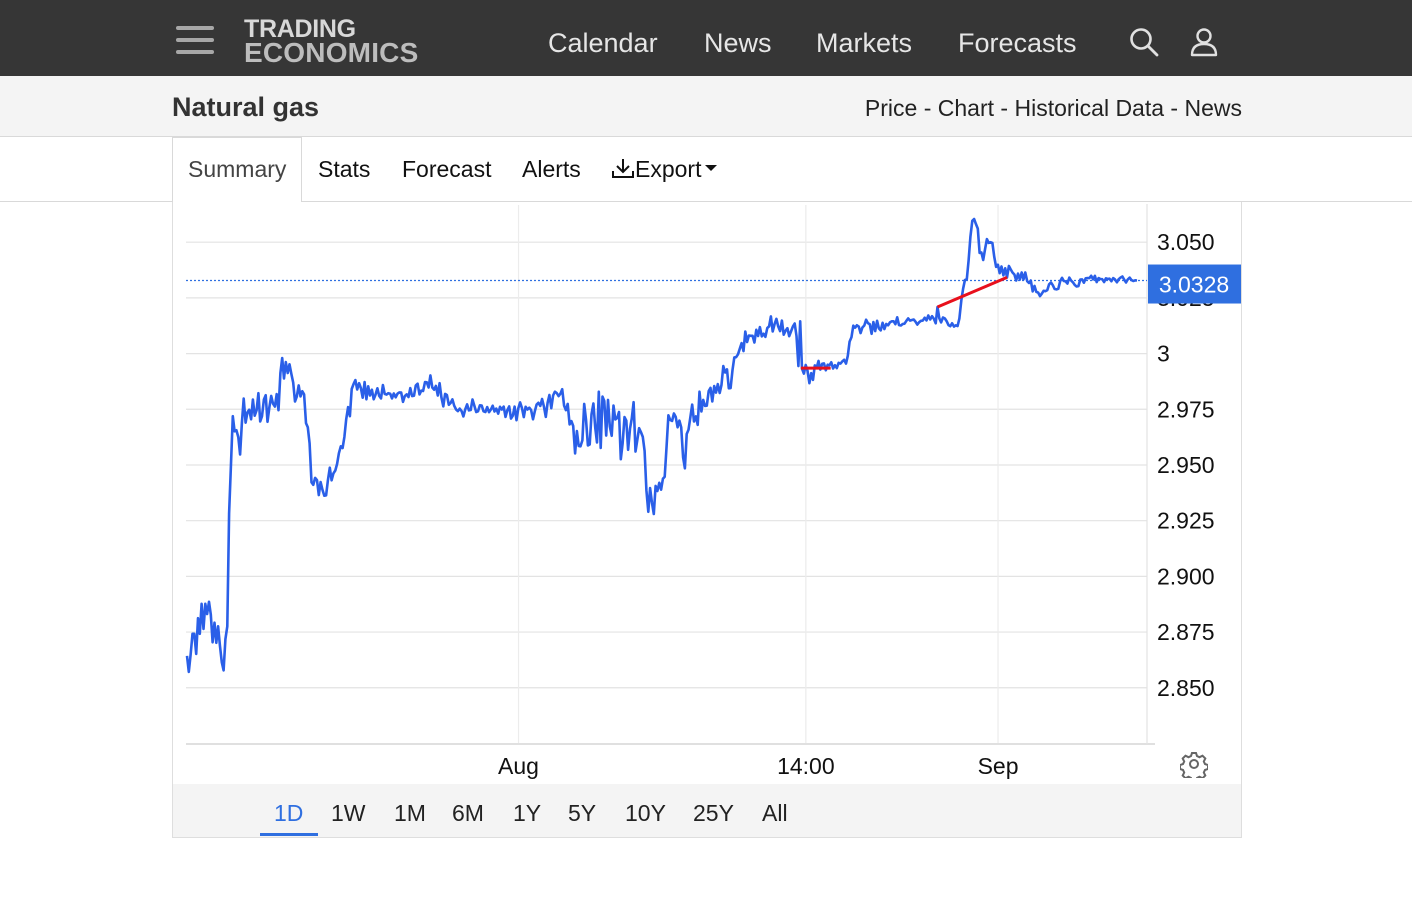 The height and width of the screenshot is (901, 1412). What do you see at coordinates (775, 813) in the screenshot?
I see `range-all: All` at bounding box center [775, 813].